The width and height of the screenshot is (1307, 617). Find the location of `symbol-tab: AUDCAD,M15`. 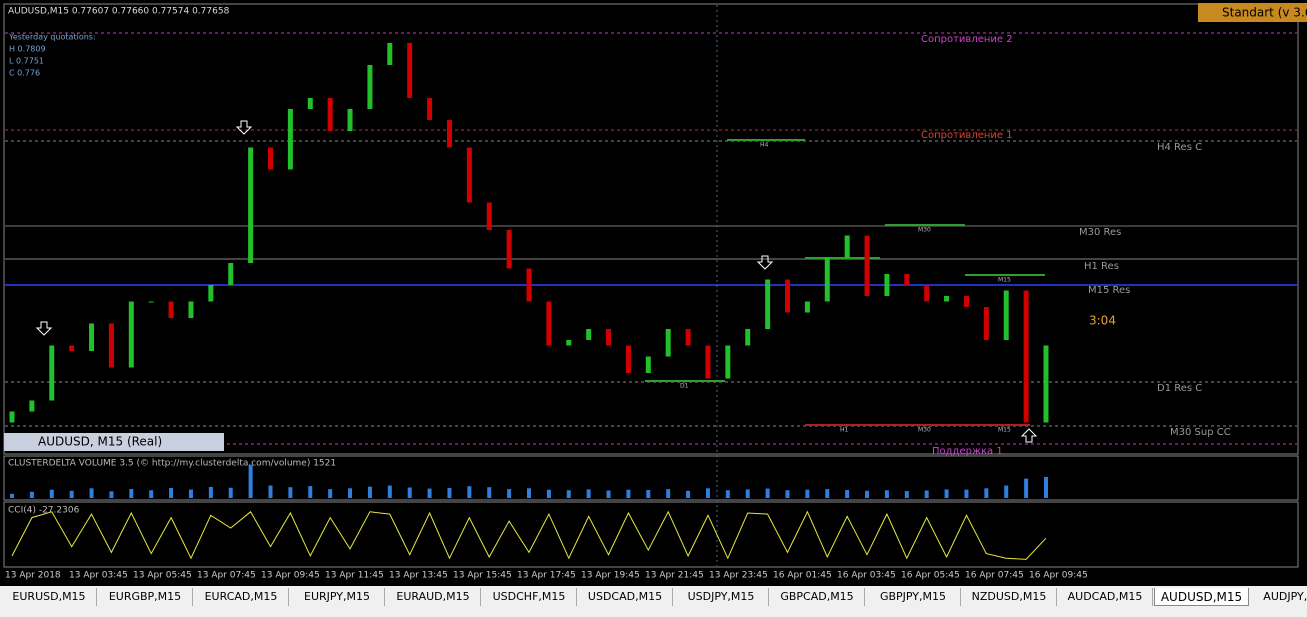

symbol-tab: AUDCAD,M15 is located at coordinates (1105, 597).